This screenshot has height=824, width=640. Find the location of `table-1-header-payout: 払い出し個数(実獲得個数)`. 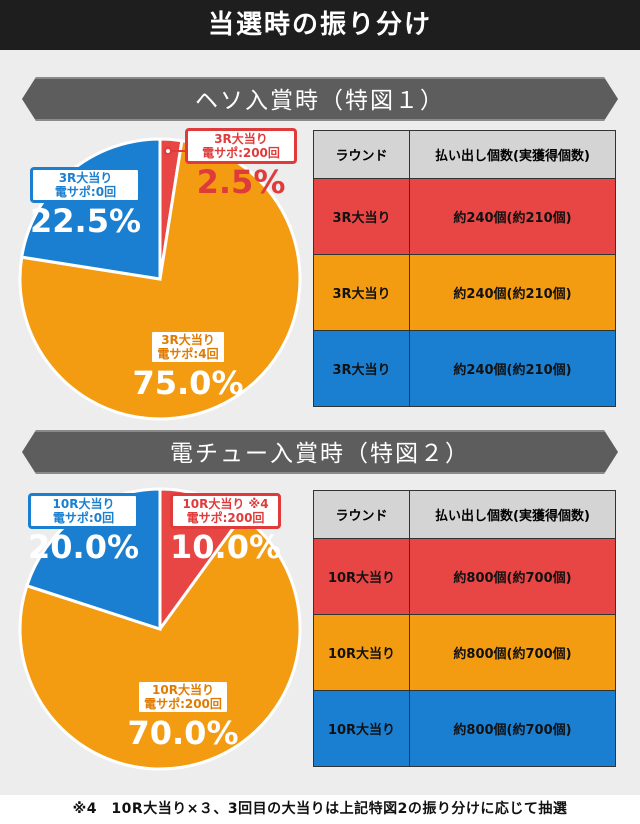

table-1-header-payout: 払い出し個数(実獲得個数) is located at coordinates (512, 154).